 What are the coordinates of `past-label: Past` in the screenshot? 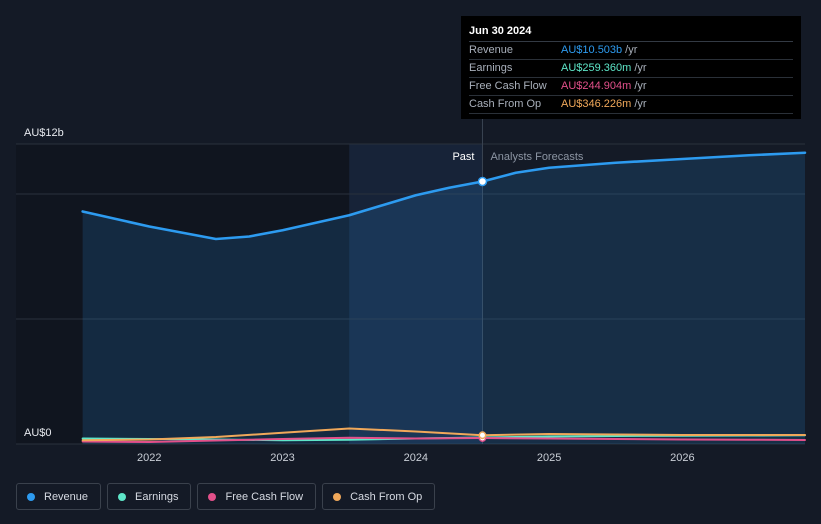 It's located at (463, 157).